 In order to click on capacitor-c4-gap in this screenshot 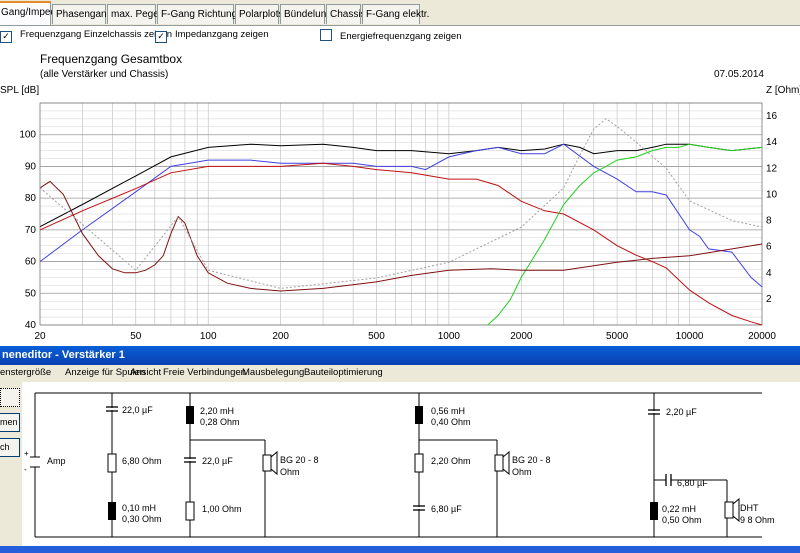, I will do `click(654, 412)`.